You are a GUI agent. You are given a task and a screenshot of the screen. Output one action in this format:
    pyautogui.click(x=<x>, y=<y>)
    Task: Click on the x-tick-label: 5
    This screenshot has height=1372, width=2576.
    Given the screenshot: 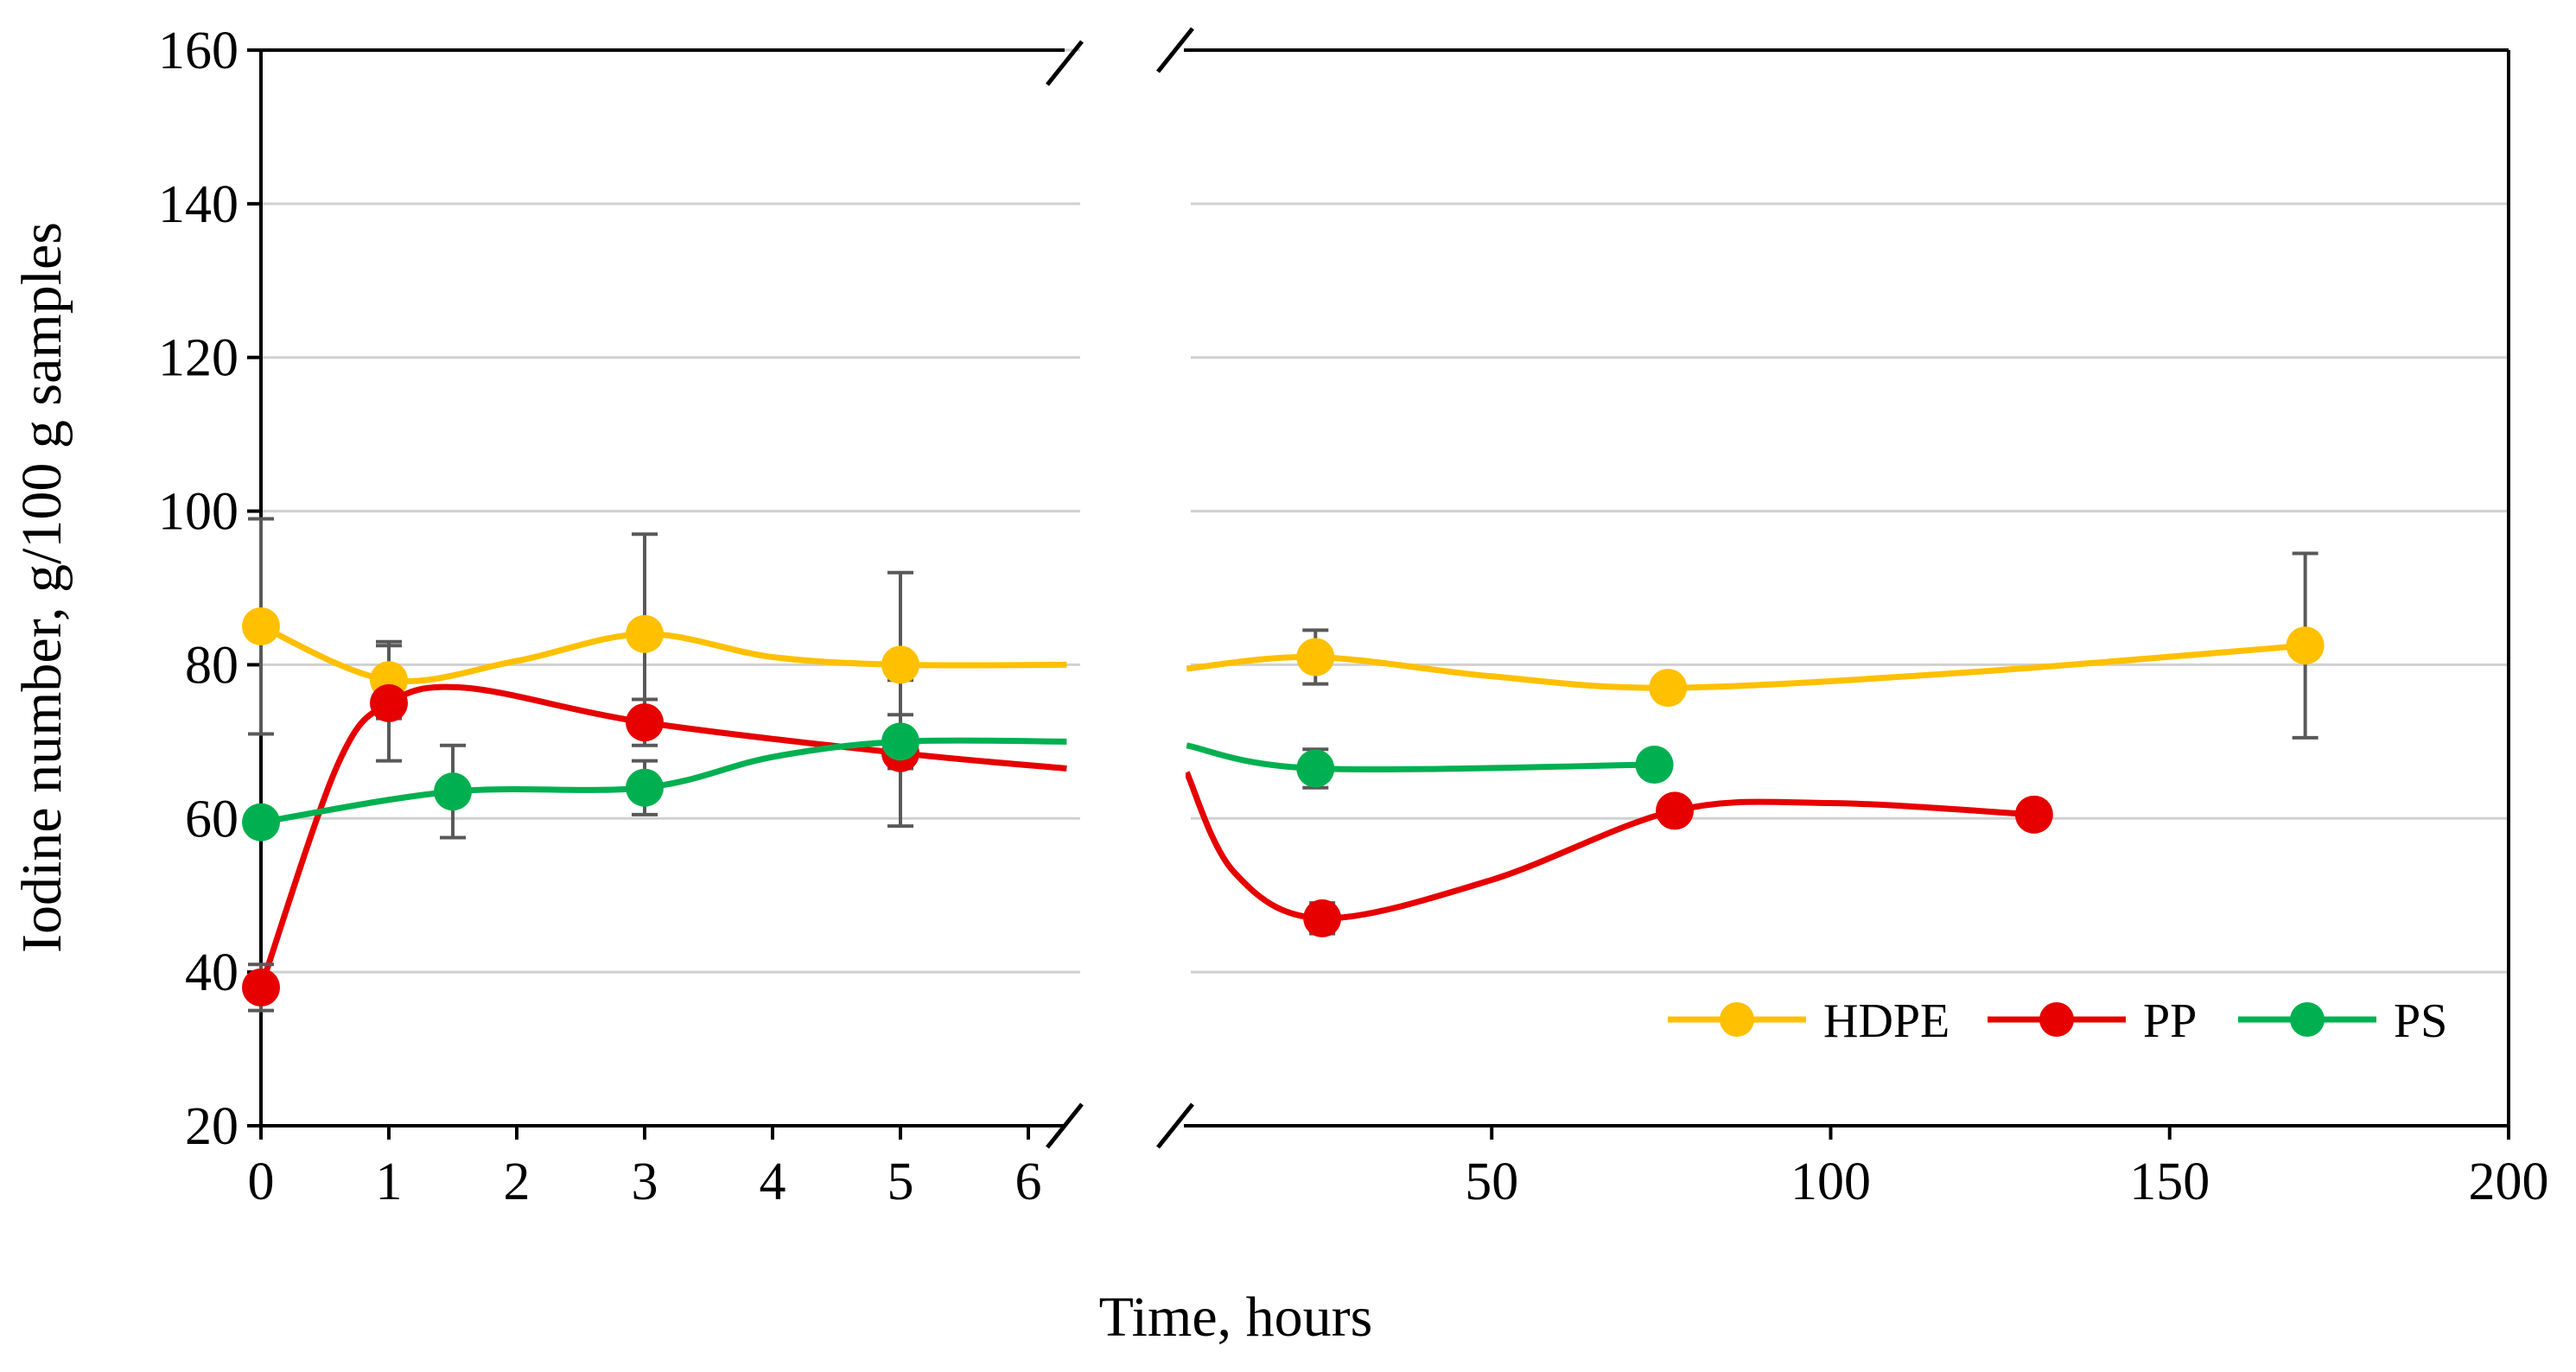 What is the action you would take?
    pyautogui.click(x=901, y=1182)
    